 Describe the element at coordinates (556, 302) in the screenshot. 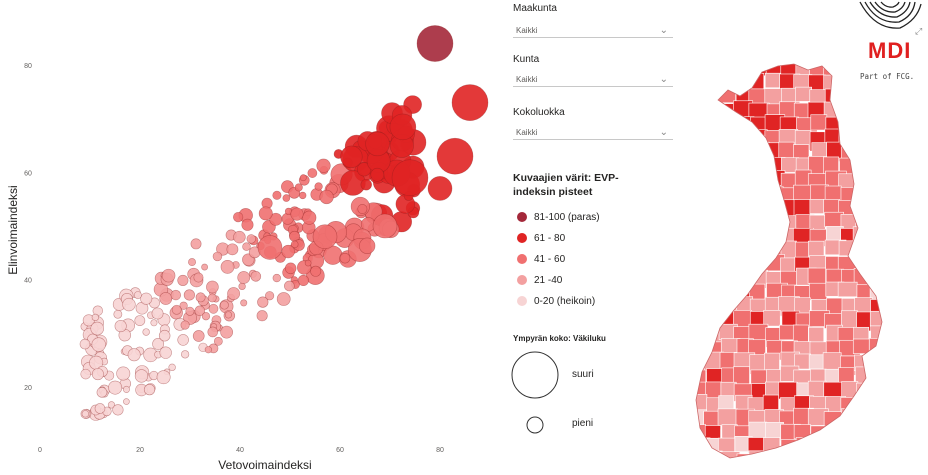

I see `legend-item: 0-20 (heikoin)` at that location.